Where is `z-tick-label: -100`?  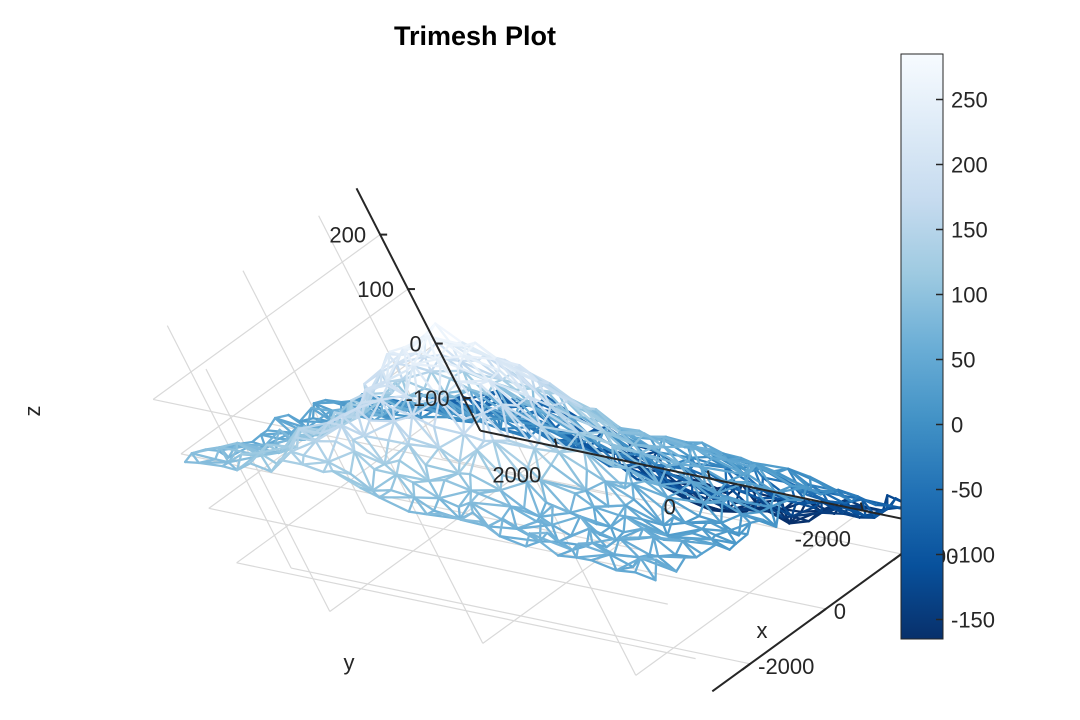 z-tick-label: -100 is located at coordinates (428, 398).